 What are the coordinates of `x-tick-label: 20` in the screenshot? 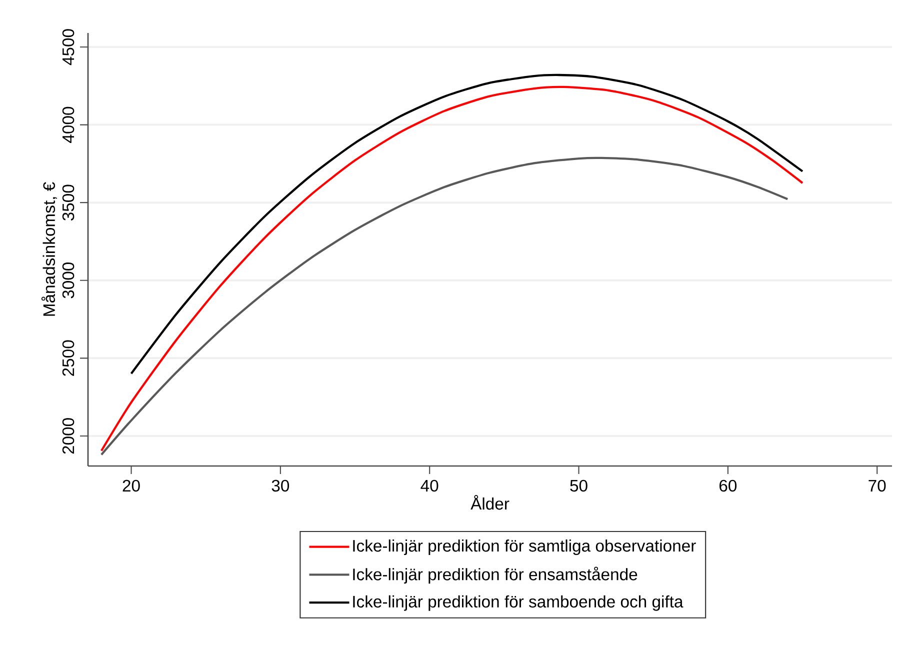 It's located at (131, 486).